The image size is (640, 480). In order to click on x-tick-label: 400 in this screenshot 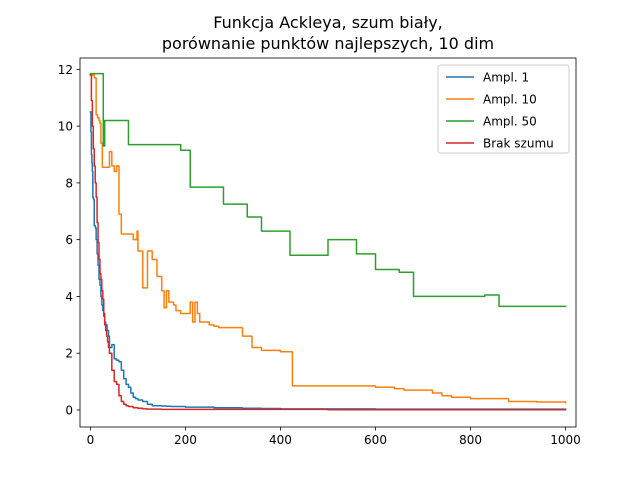, I will do `click(280, 440)`.